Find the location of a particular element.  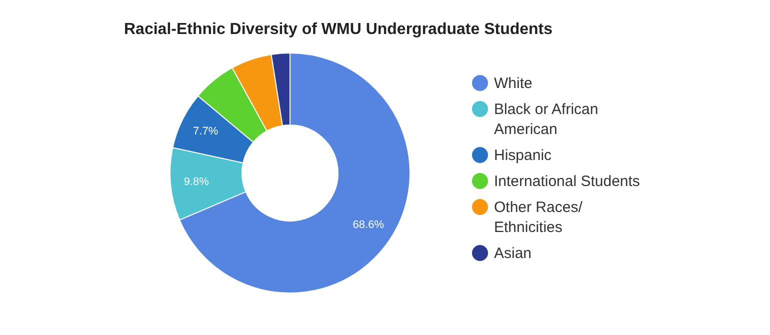

legend-label: Black or African American is located at coordinates (546, 119).